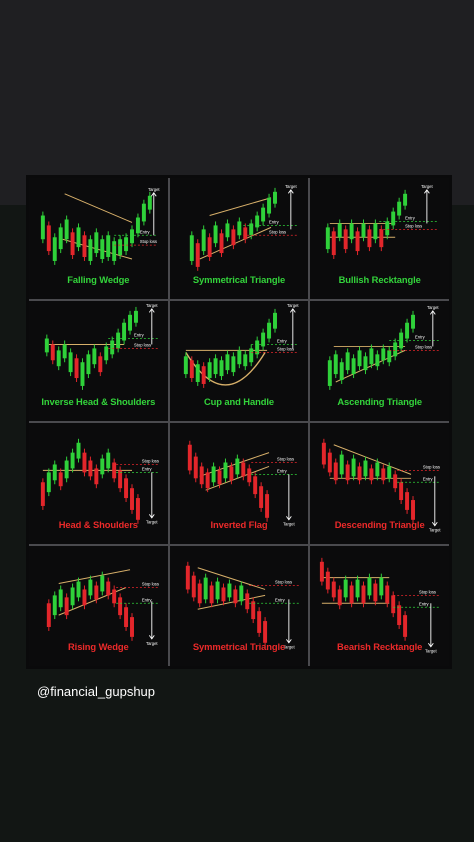 The width and height of the screenshot is (474, 842). What do you see at coordinates (96, 691) in the screenshot?
I see `instagram-handle: @financial_gupshup` at bounding box center [96, 691].